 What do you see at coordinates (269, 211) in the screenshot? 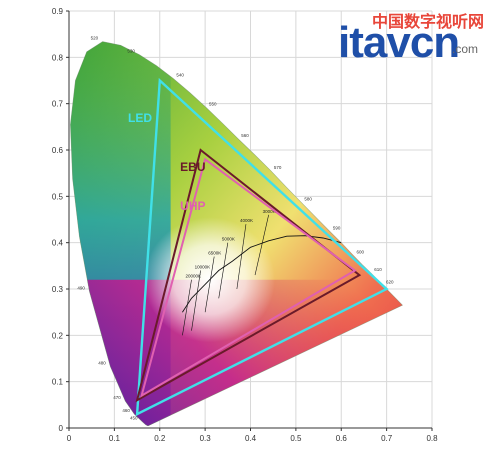
I see `color-temperature-label: 3000K` at bounding box center [269, 211].